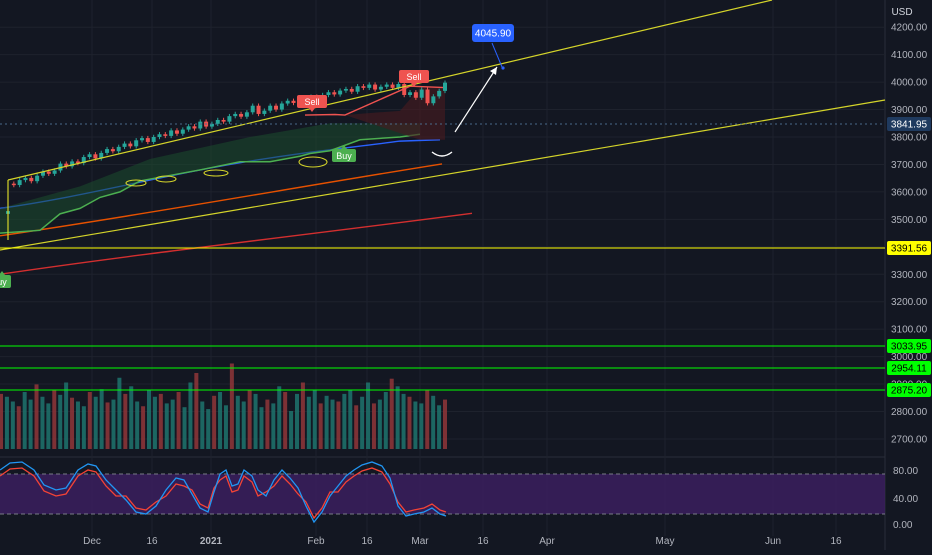  I want to click on target-label-text: 4045.90, so click(493, 34).